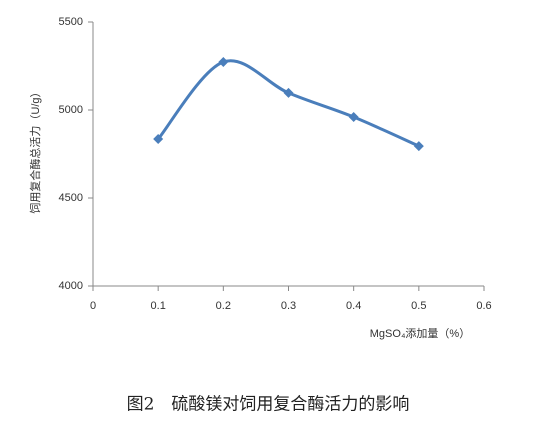 The image size is (533, 428). Describe the element at coordinates (93, 306) in the screenshot. I see `x-tick-label: 0` at that location.